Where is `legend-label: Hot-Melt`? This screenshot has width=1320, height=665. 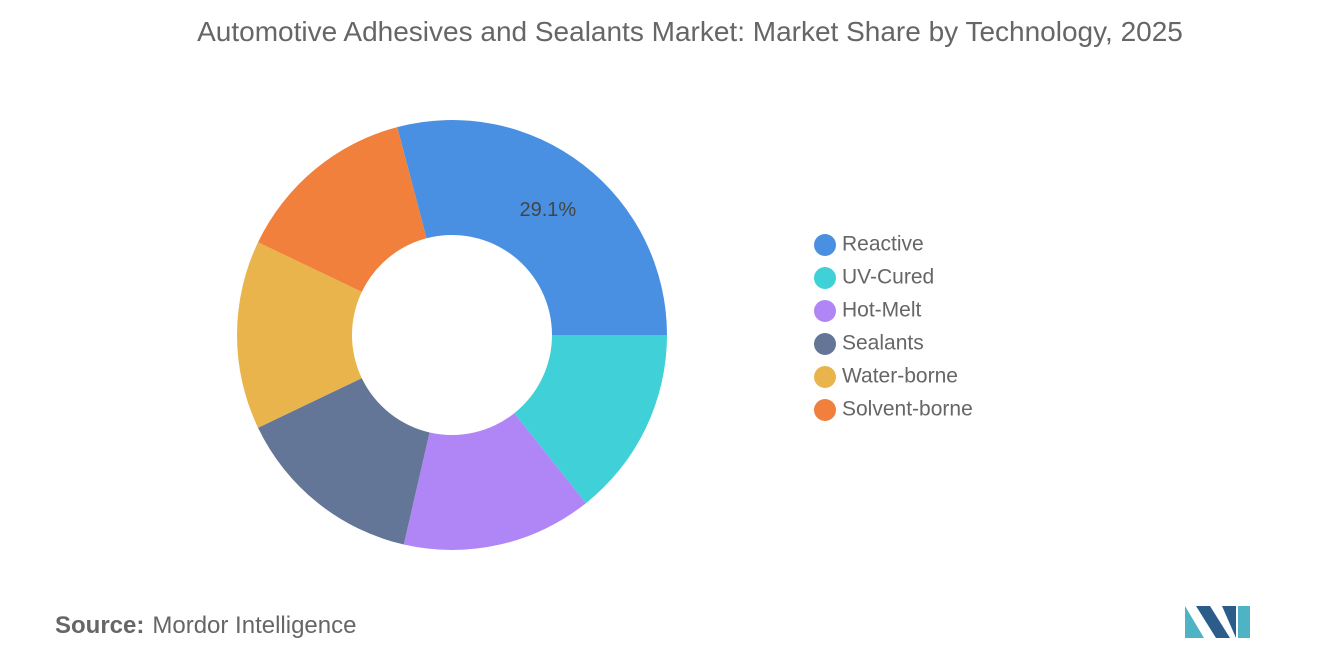 legend-label: Hot-Melt is located at coordinates (882, 310).